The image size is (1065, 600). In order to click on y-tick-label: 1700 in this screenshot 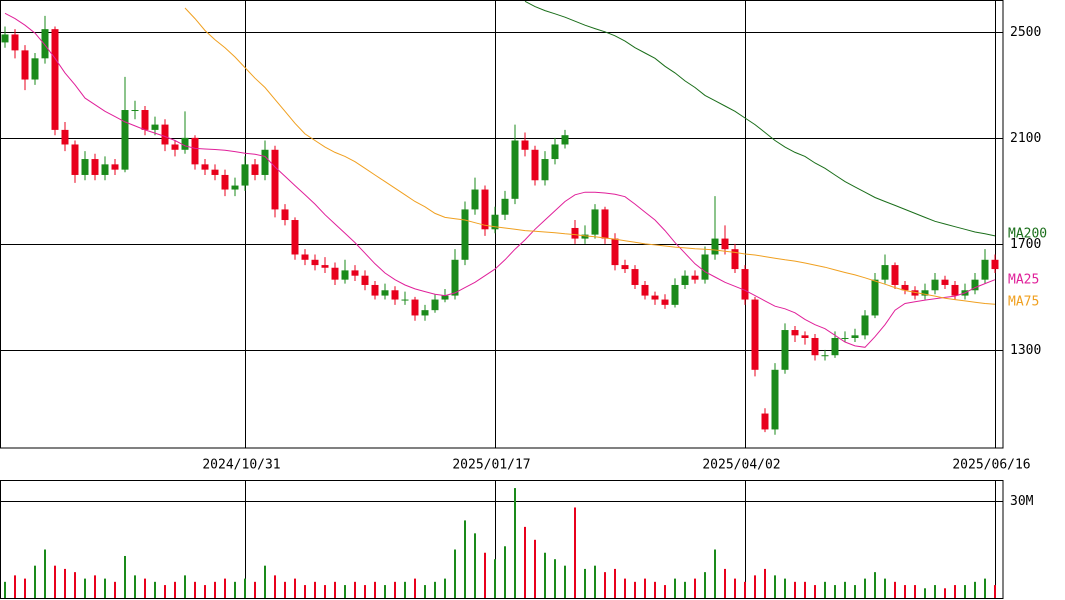, I will do `click(1025, 244)`.